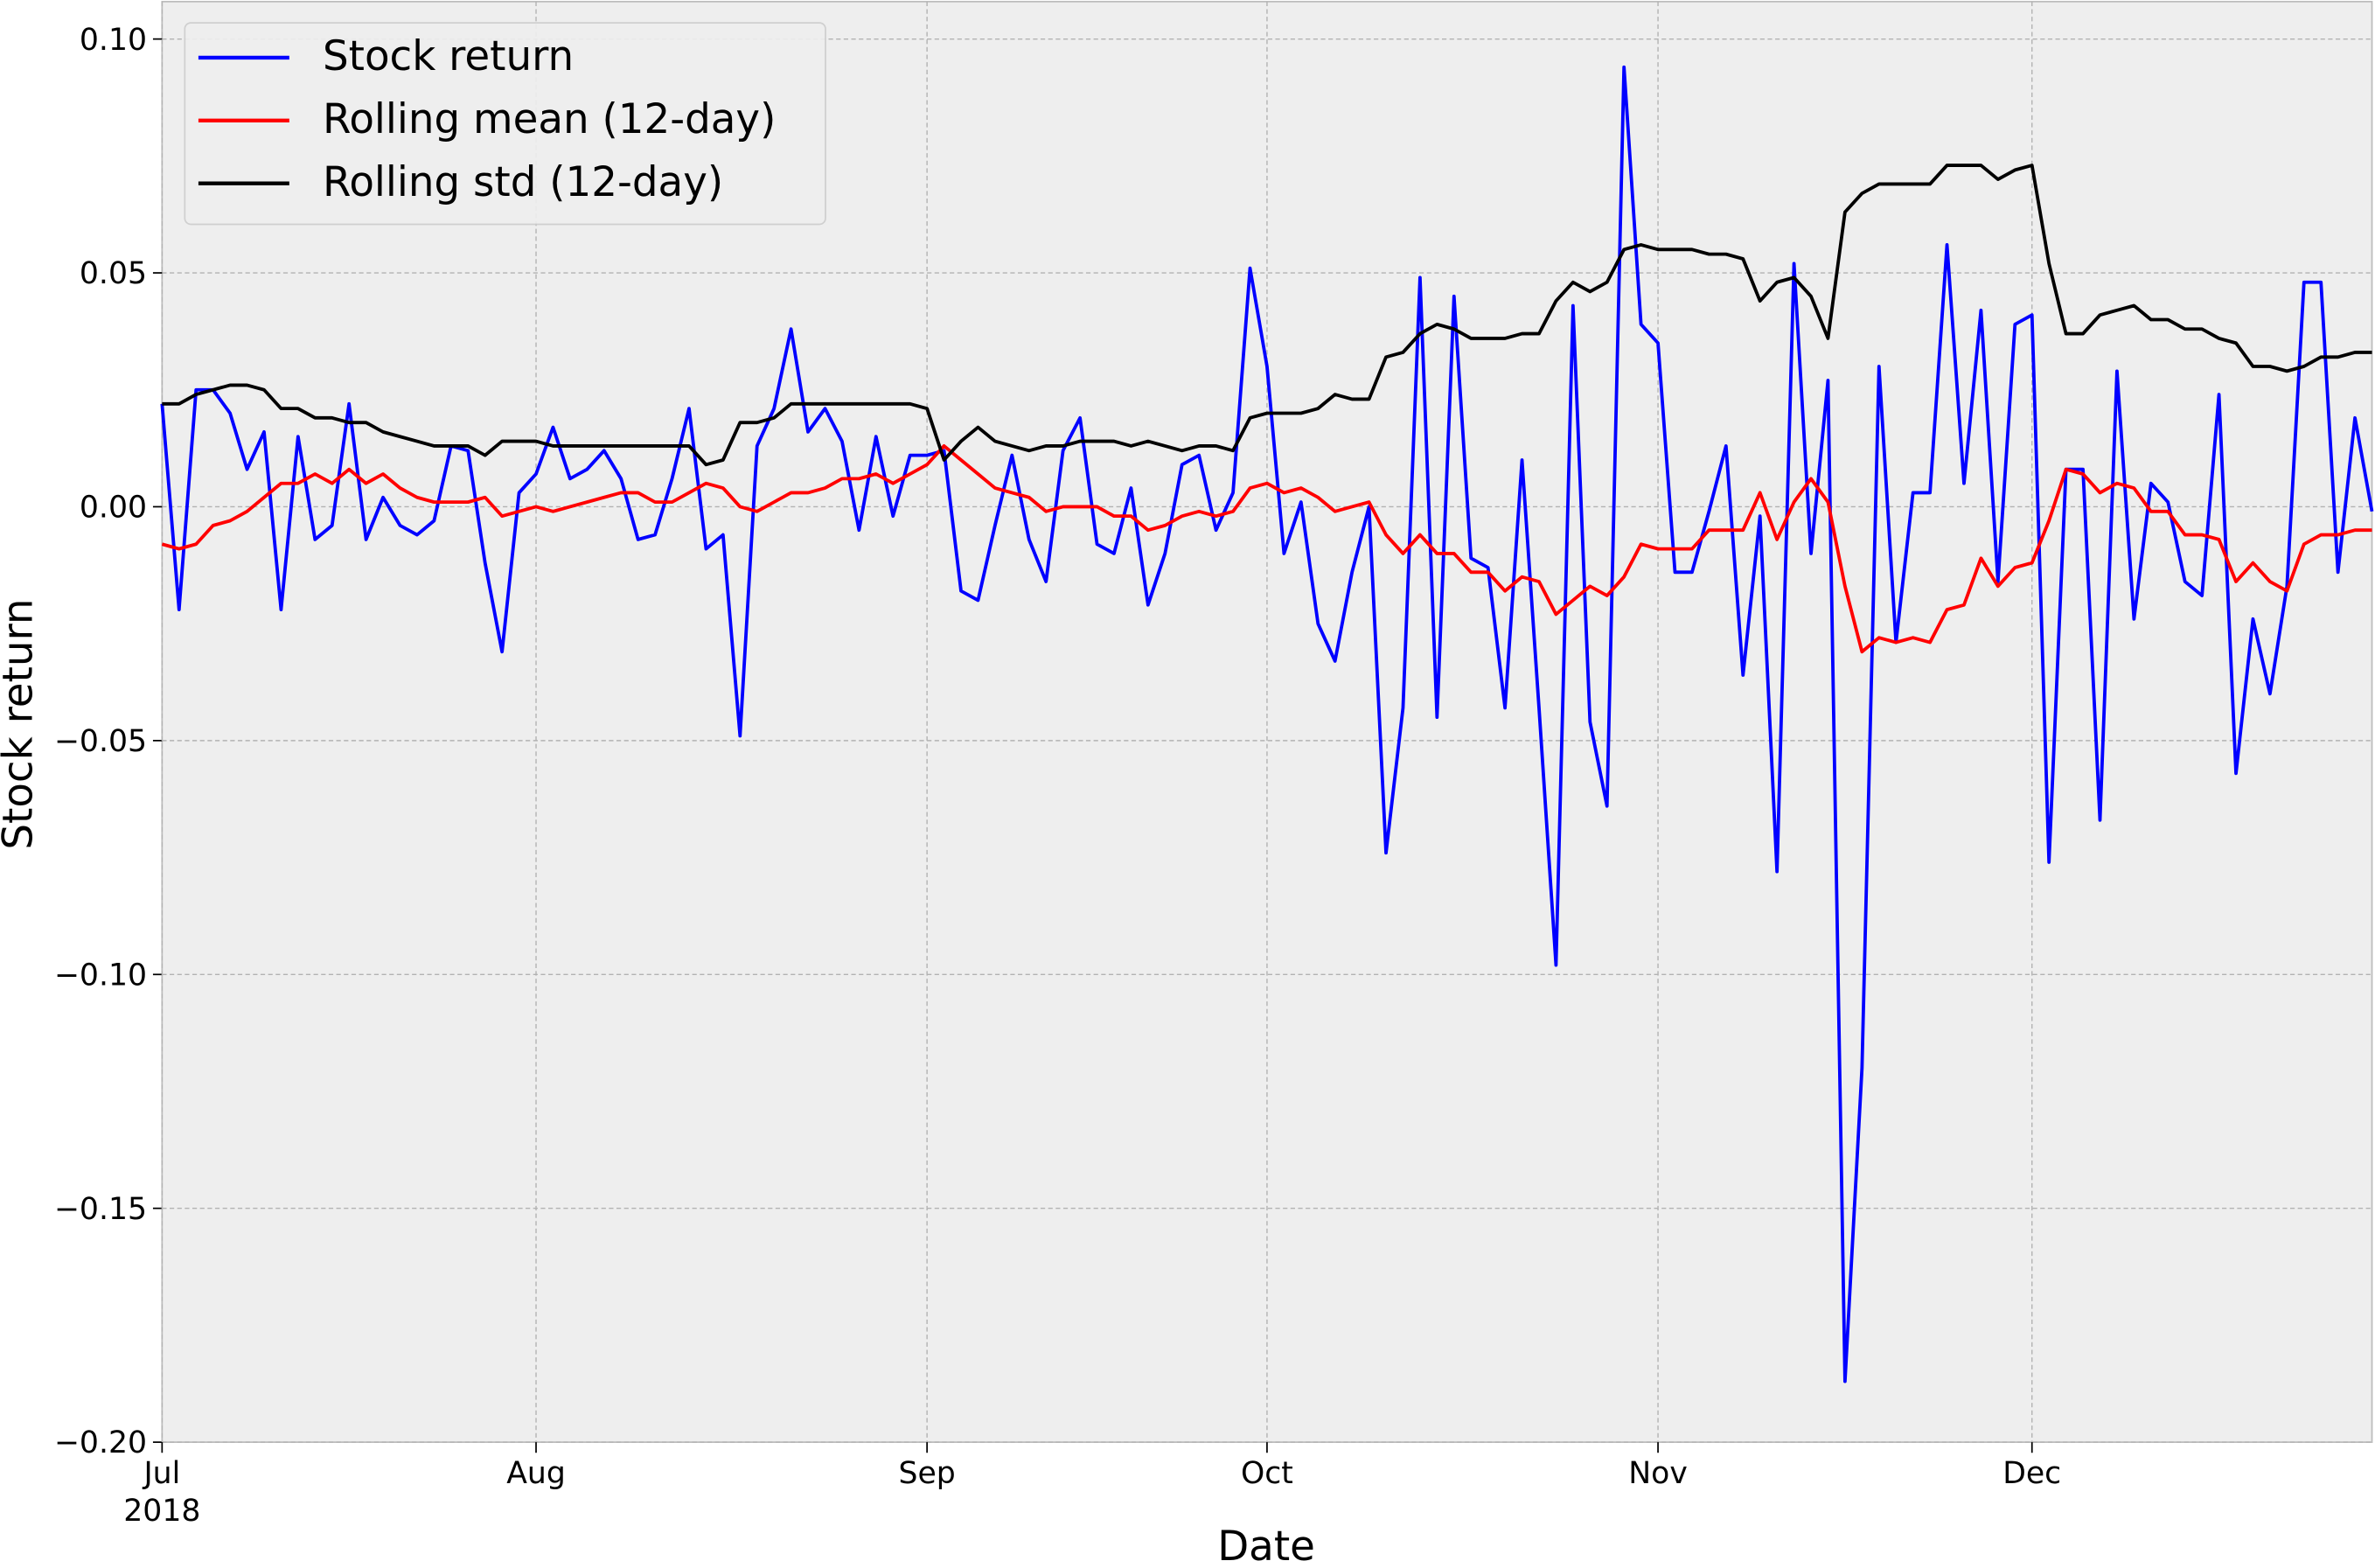 The height and width of the screenshot is (1568, 2375). I want to click on y-tick-label: −0.20, so click(100, 1442).